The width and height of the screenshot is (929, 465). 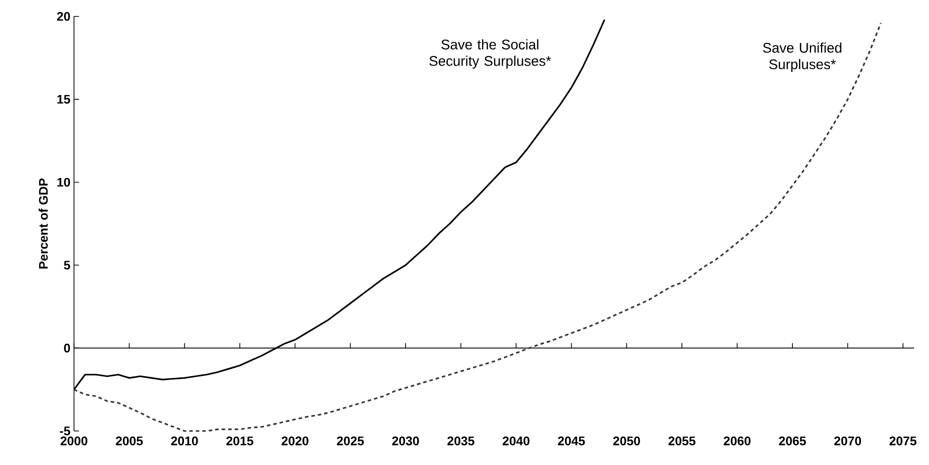 I want to click on x-tick-label: 2065, so click(x=792, y=441).